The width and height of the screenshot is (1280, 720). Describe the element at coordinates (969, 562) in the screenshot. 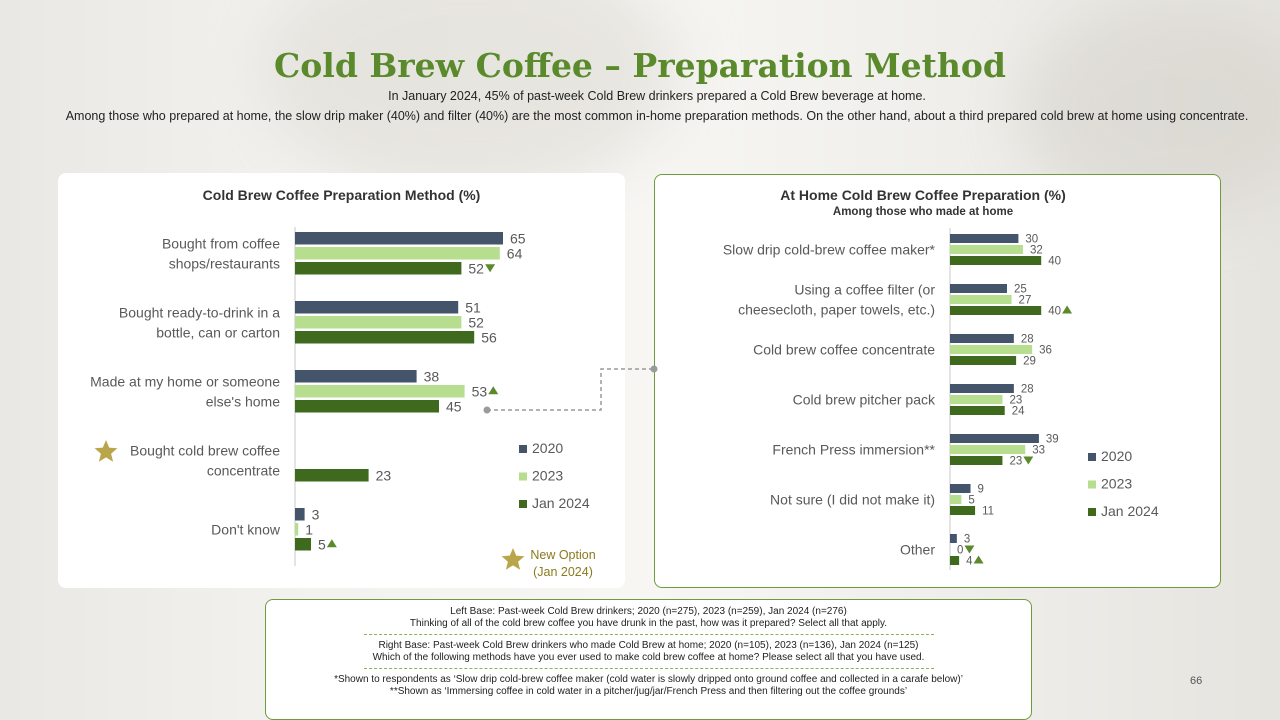

I see `data-label: 4` at that location.